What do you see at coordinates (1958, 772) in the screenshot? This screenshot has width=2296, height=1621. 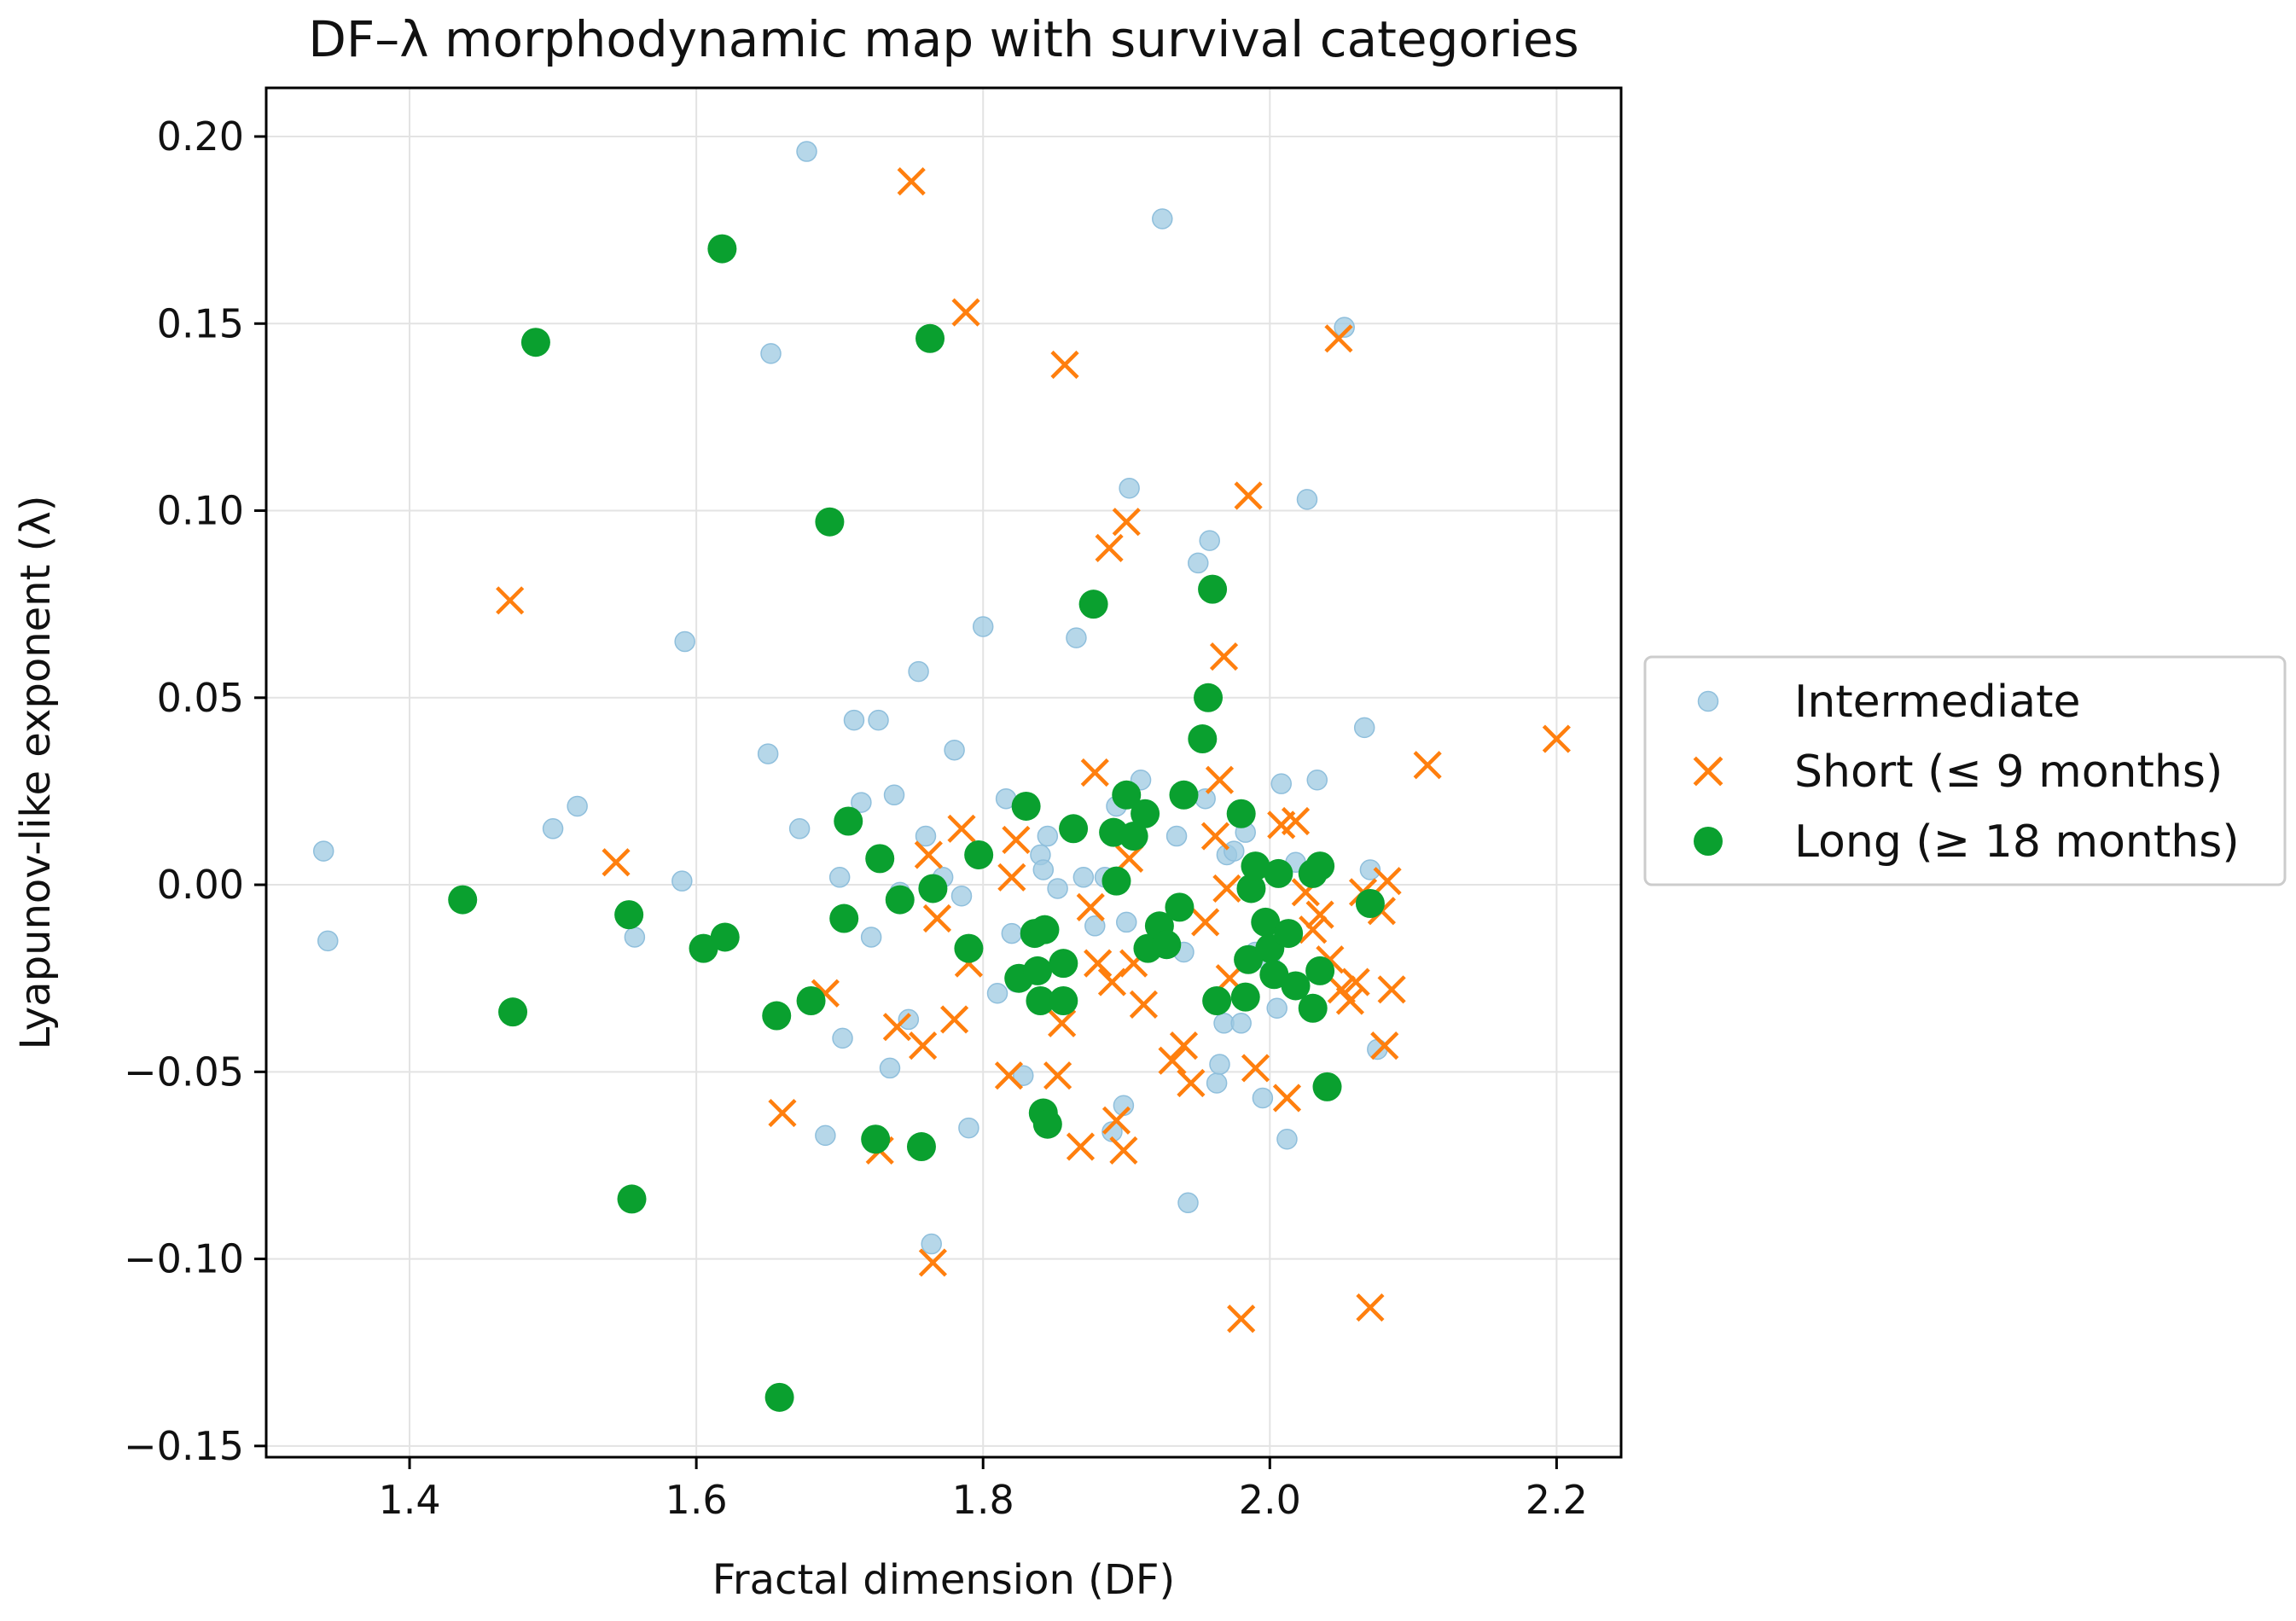 I see `legend-item: Short (≤ 9 months)` at bounding box center [1958, 772].